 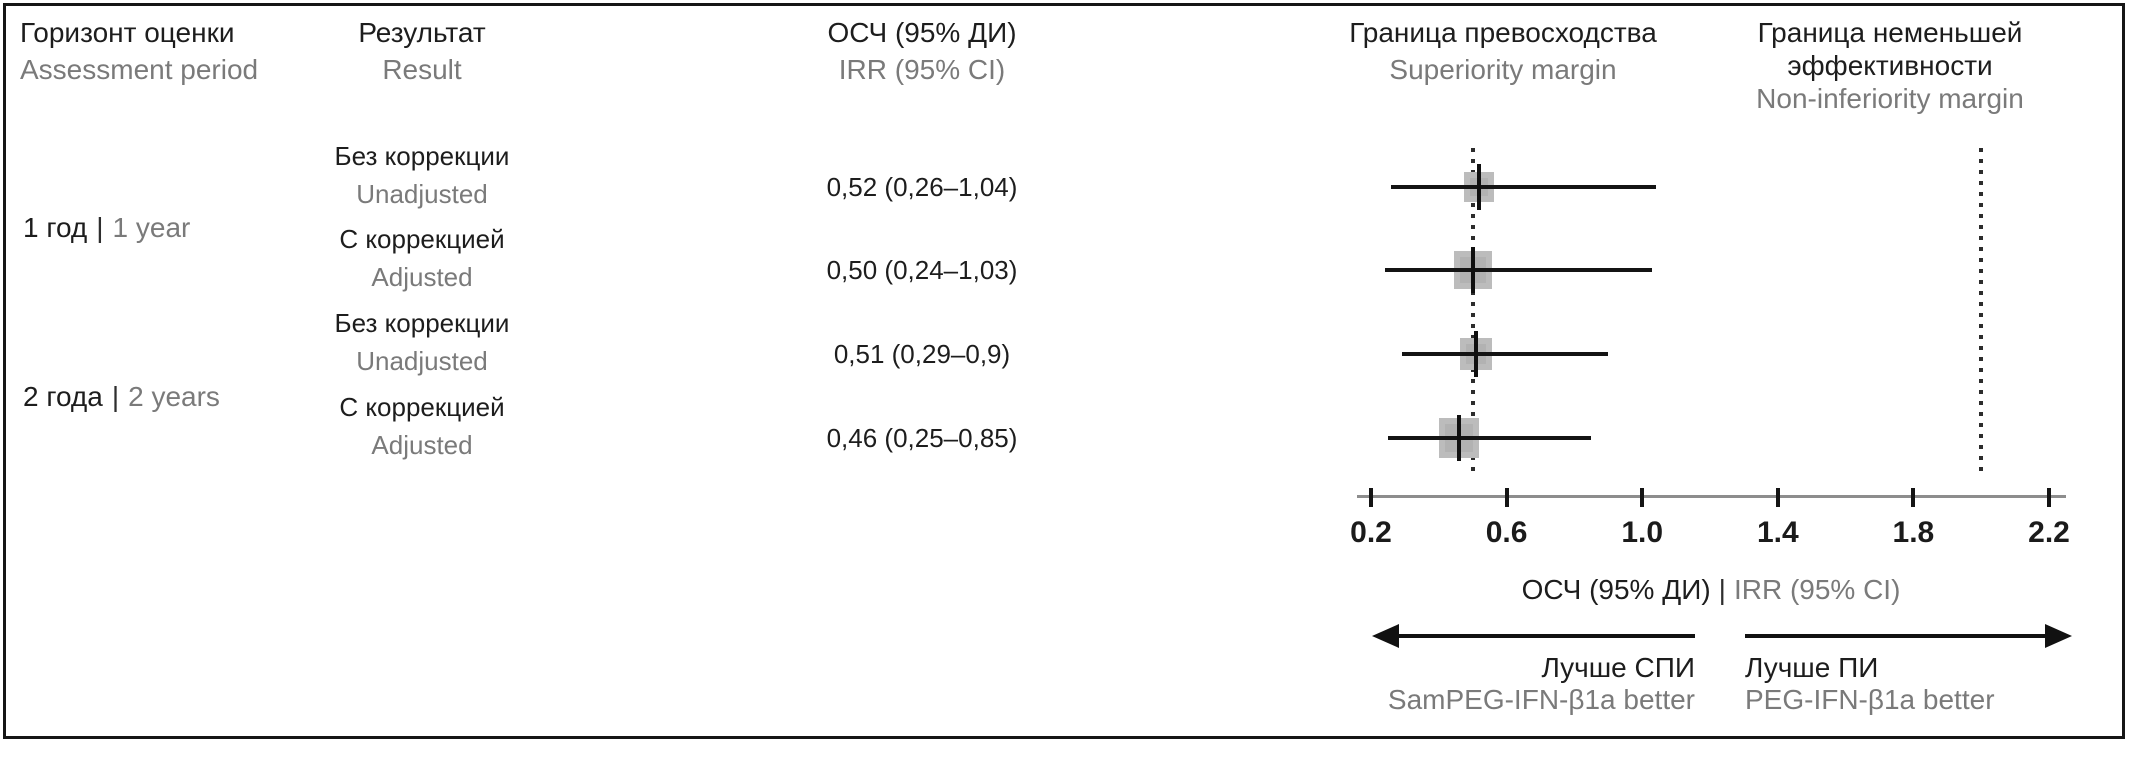 What do you see at coordinates (1545, 636) in the screenshot?
I see `arrow-left-line` at bounding box center [1545, 636].